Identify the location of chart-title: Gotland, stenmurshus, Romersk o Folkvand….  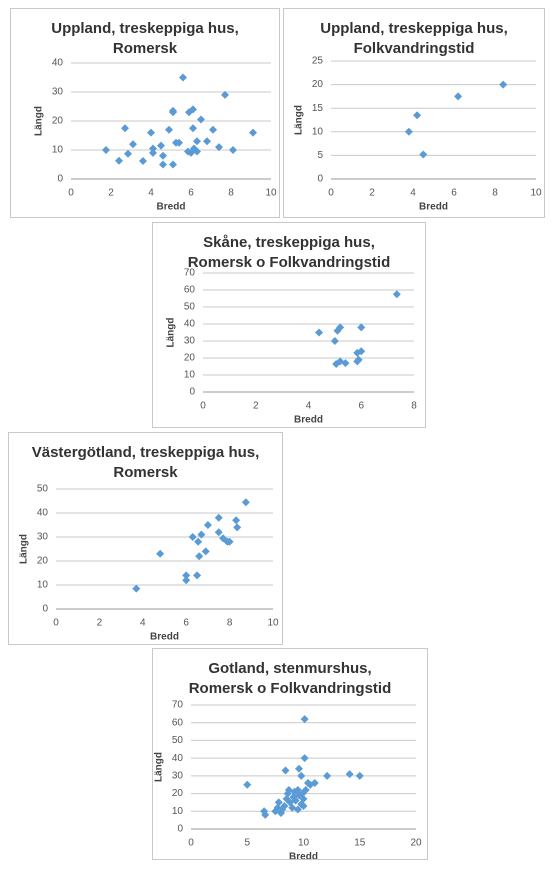
(290, 678).